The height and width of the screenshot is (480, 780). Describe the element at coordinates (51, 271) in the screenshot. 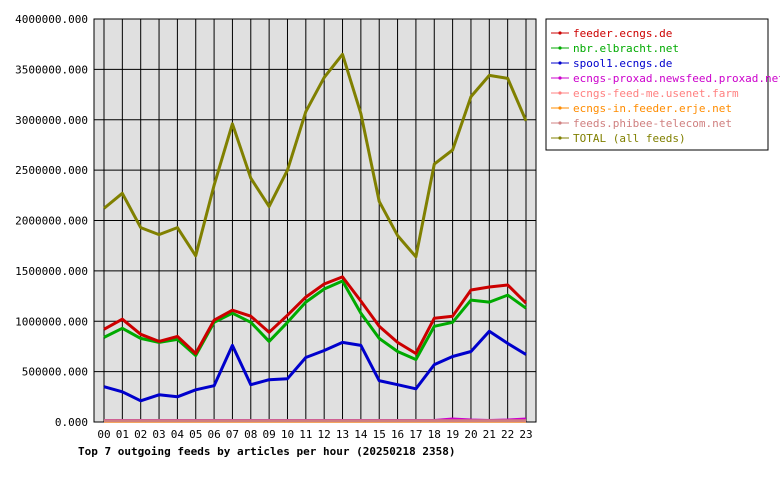

I see `y-tick-label: 1500000.000` at that location.